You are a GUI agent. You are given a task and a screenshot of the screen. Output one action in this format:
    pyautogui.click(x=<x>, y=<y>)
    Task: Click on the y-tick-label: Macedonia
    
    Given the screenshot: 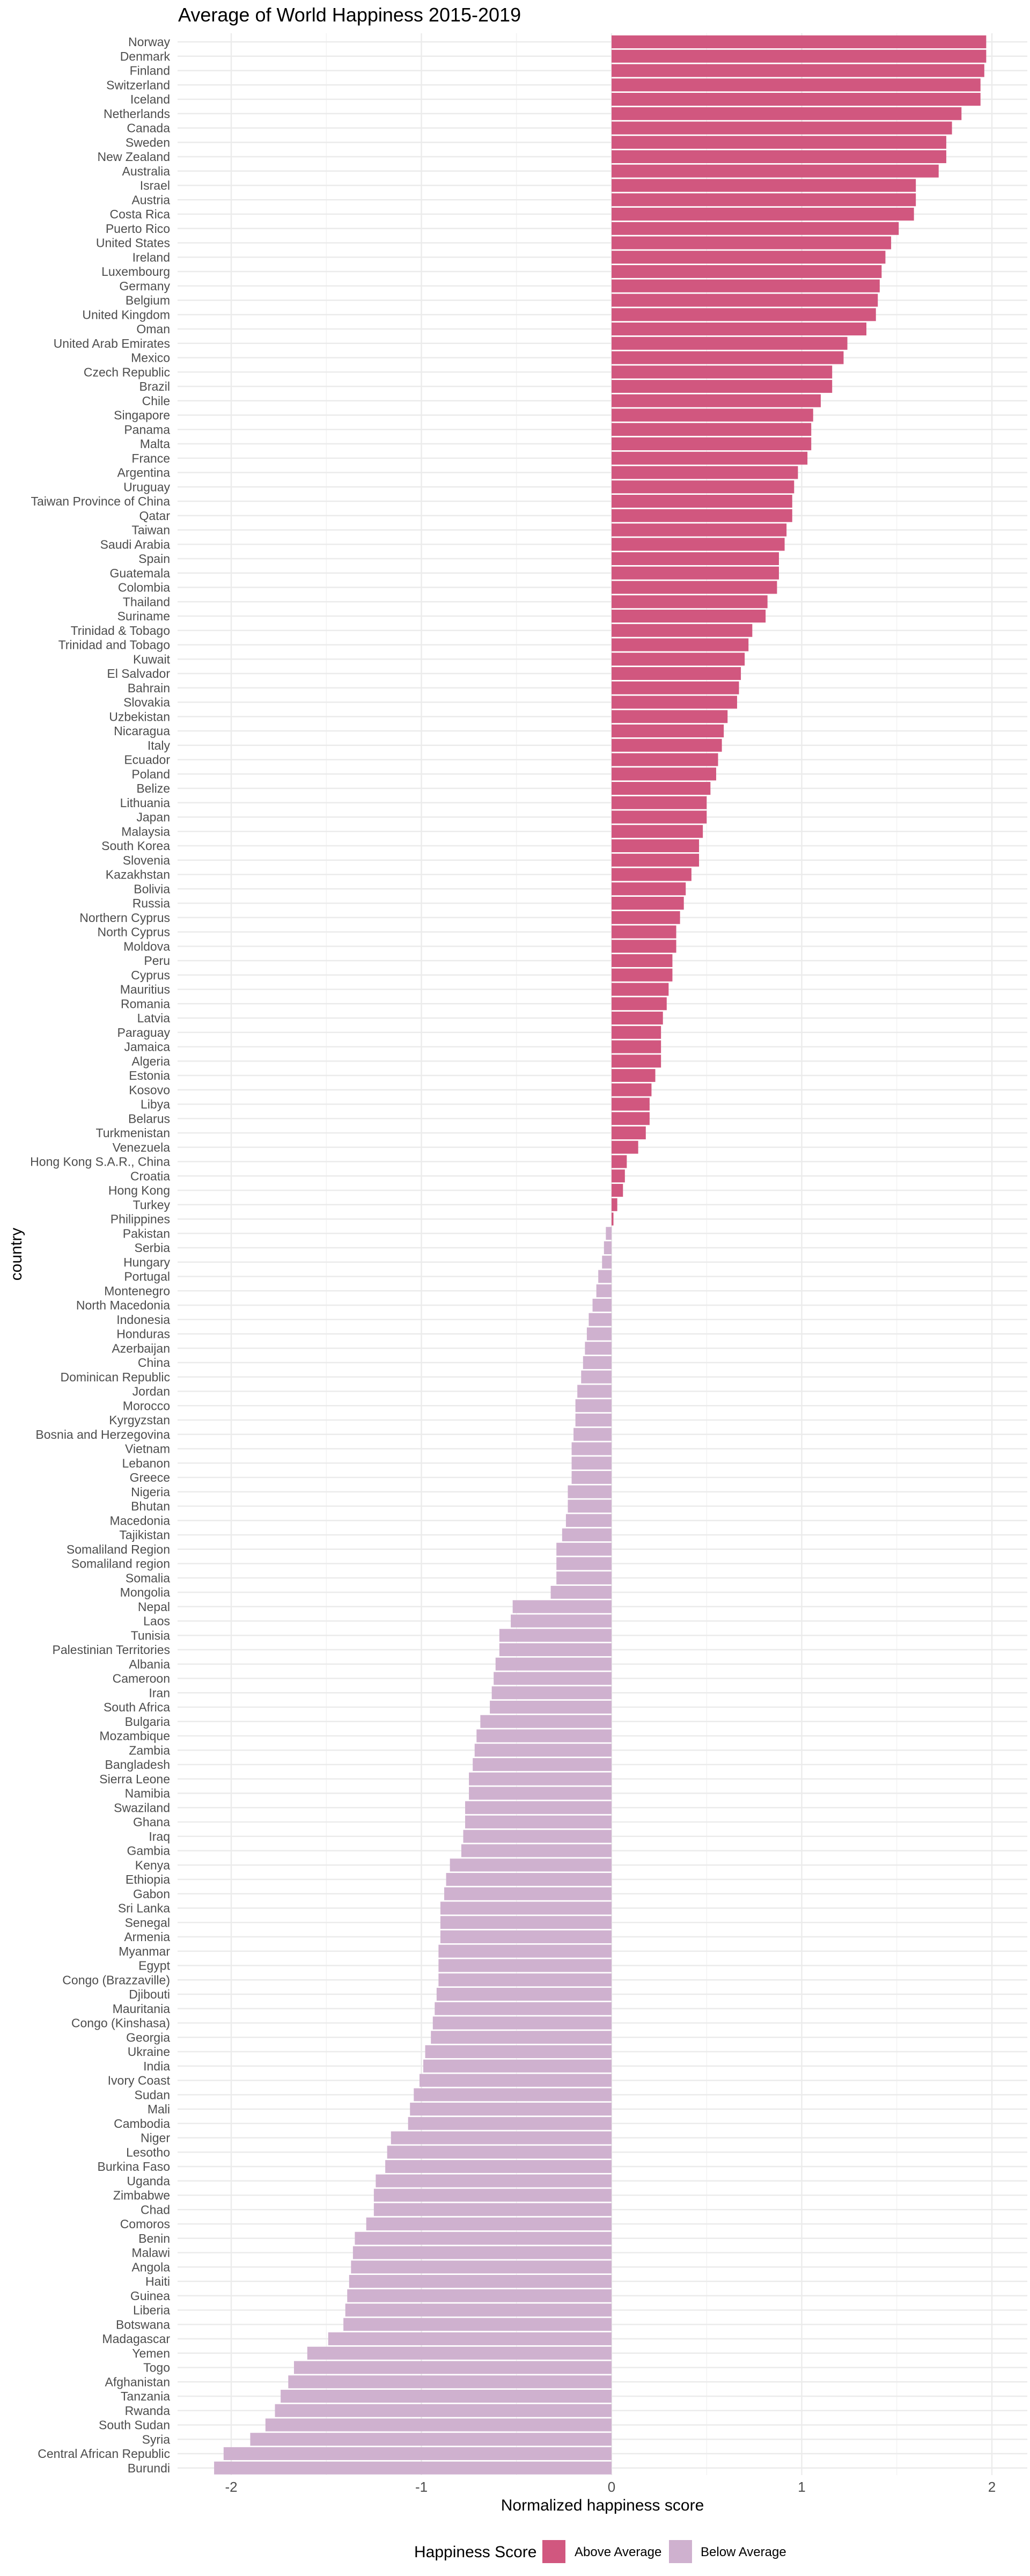 What is the action you would take?
    pyautogui.click(x=139, y=1520)
    